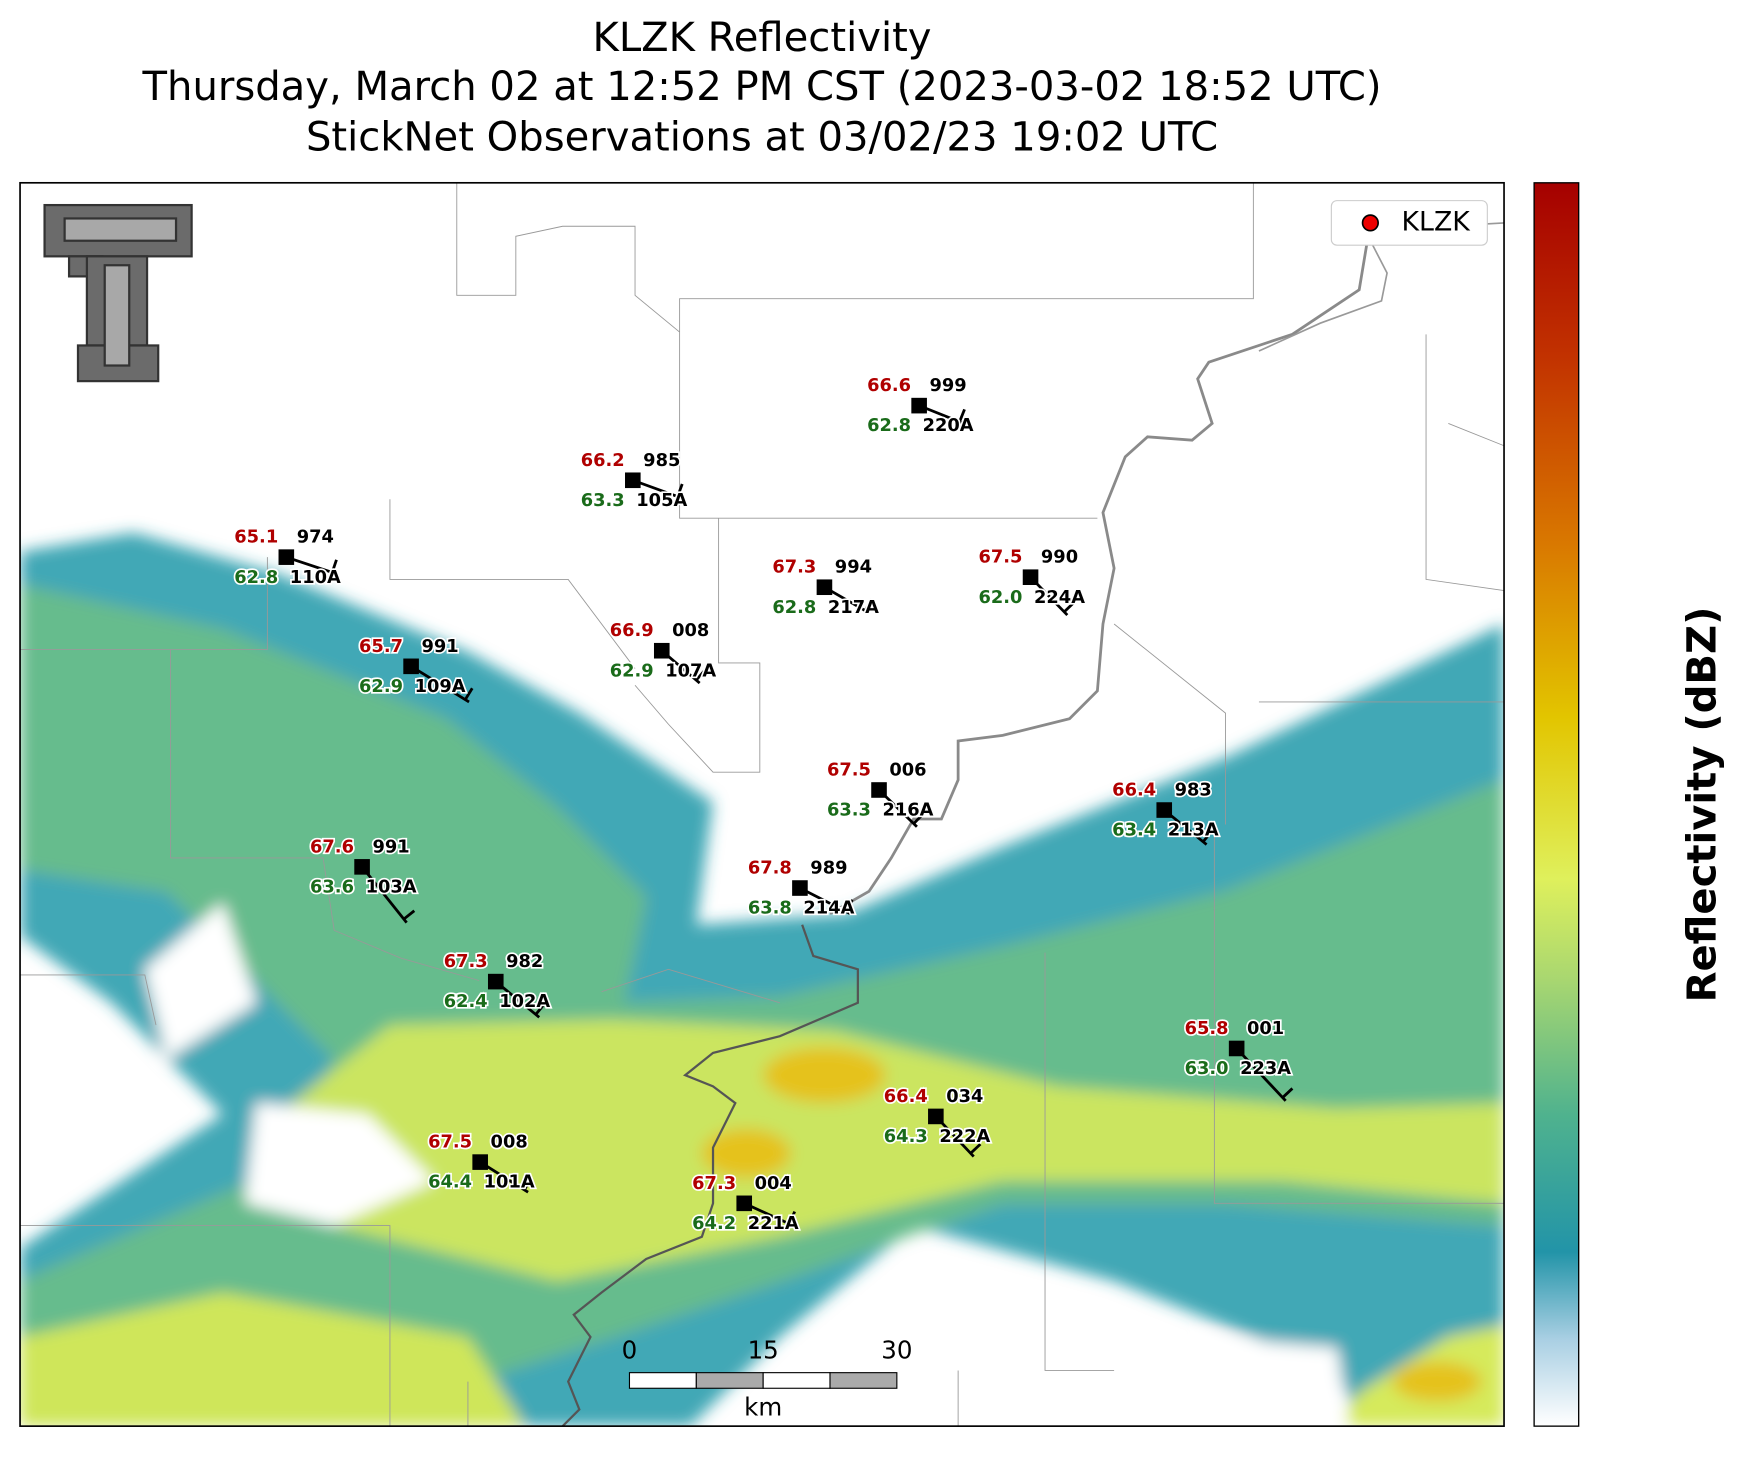 The height and width of the screenshot is (1463, 1738). I want to click on temperature: 66.9, so click(632, 630).